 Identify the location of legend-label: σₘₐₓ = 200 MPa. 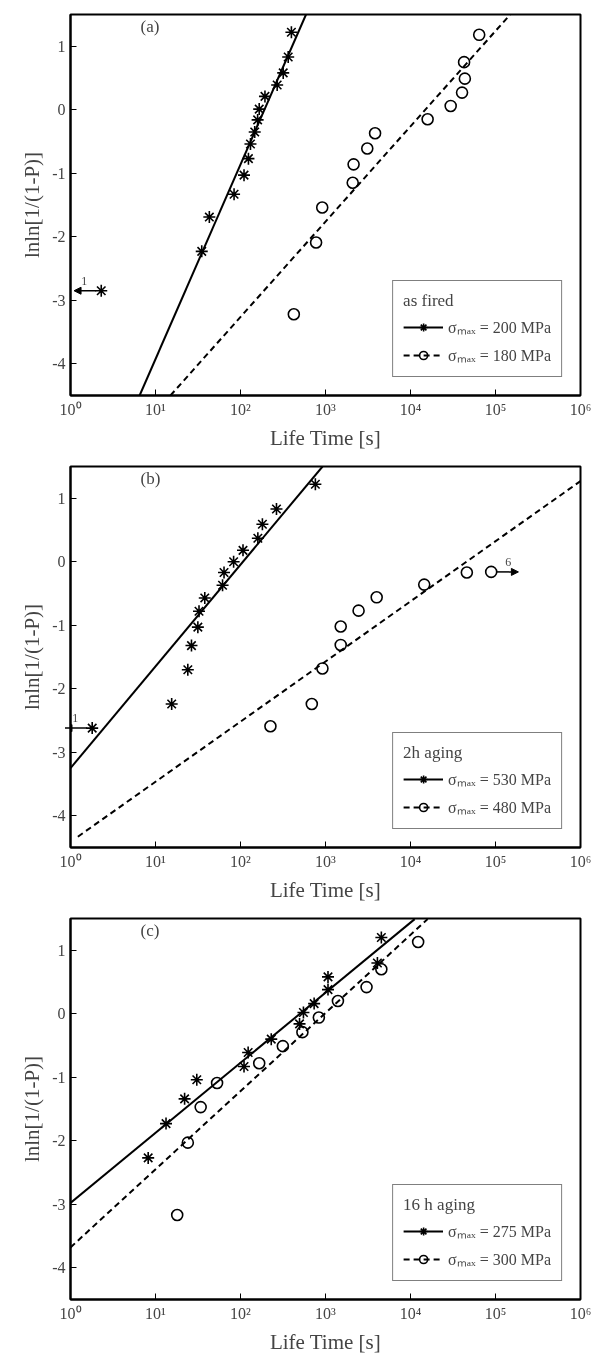
(499, 328).